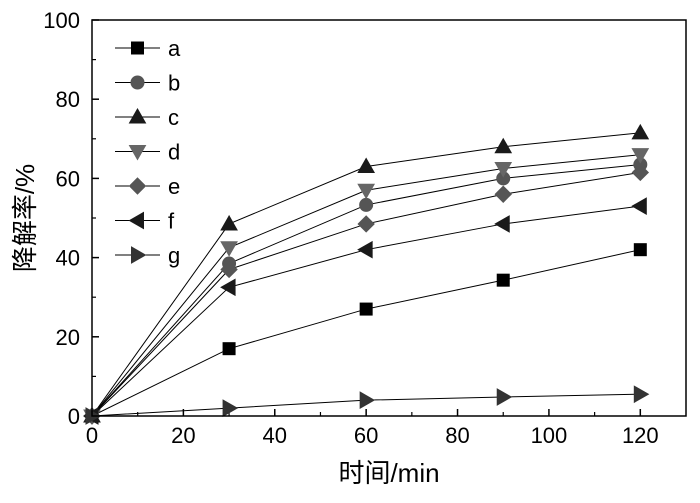 The width and height of the screenshot is (700, 503). What do you see at coordinates (147, 83) in the screenshot?
I see `legend-item-b: b` at bounding box center [147, 83].